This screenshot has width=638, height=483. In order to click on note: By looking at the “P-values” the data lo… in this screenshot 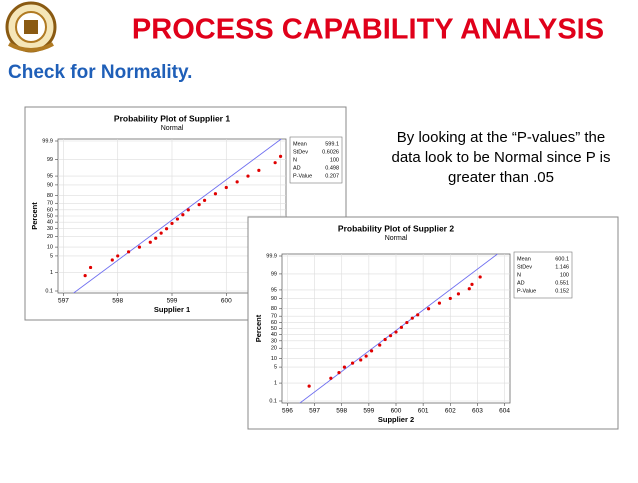, I will do `click(501, 157)`.